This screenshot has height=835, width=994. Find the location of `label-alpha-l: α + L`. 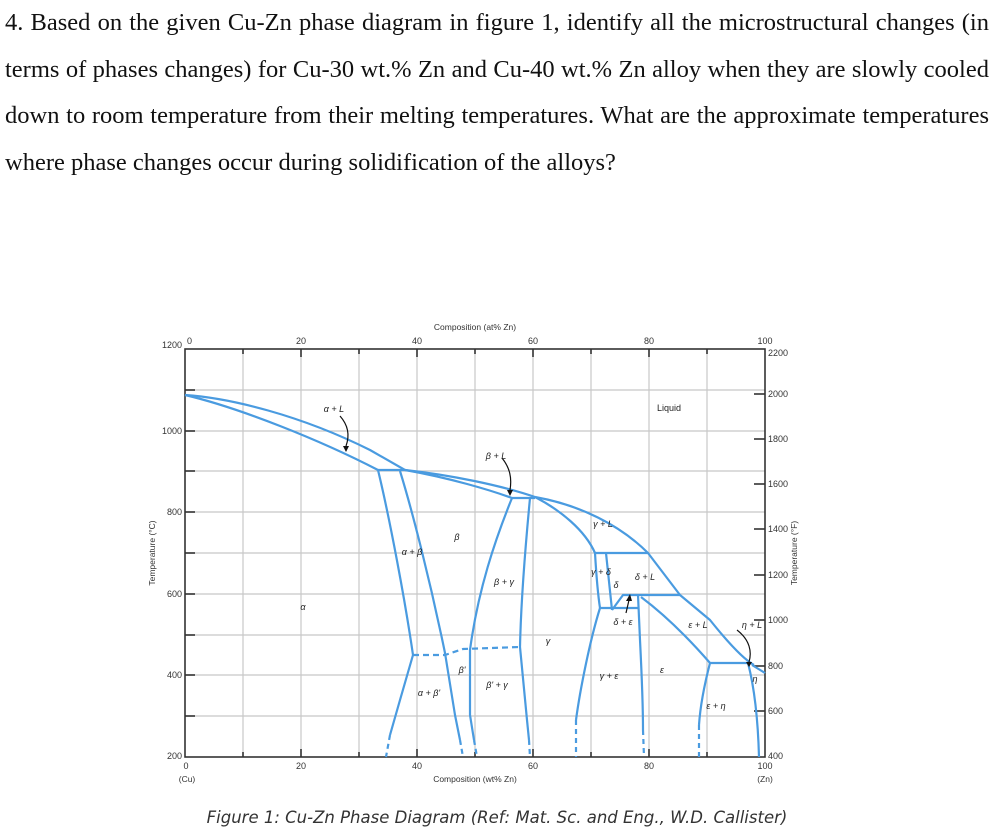

label-alpha-l: α + L is located at coordinates (334, 409).